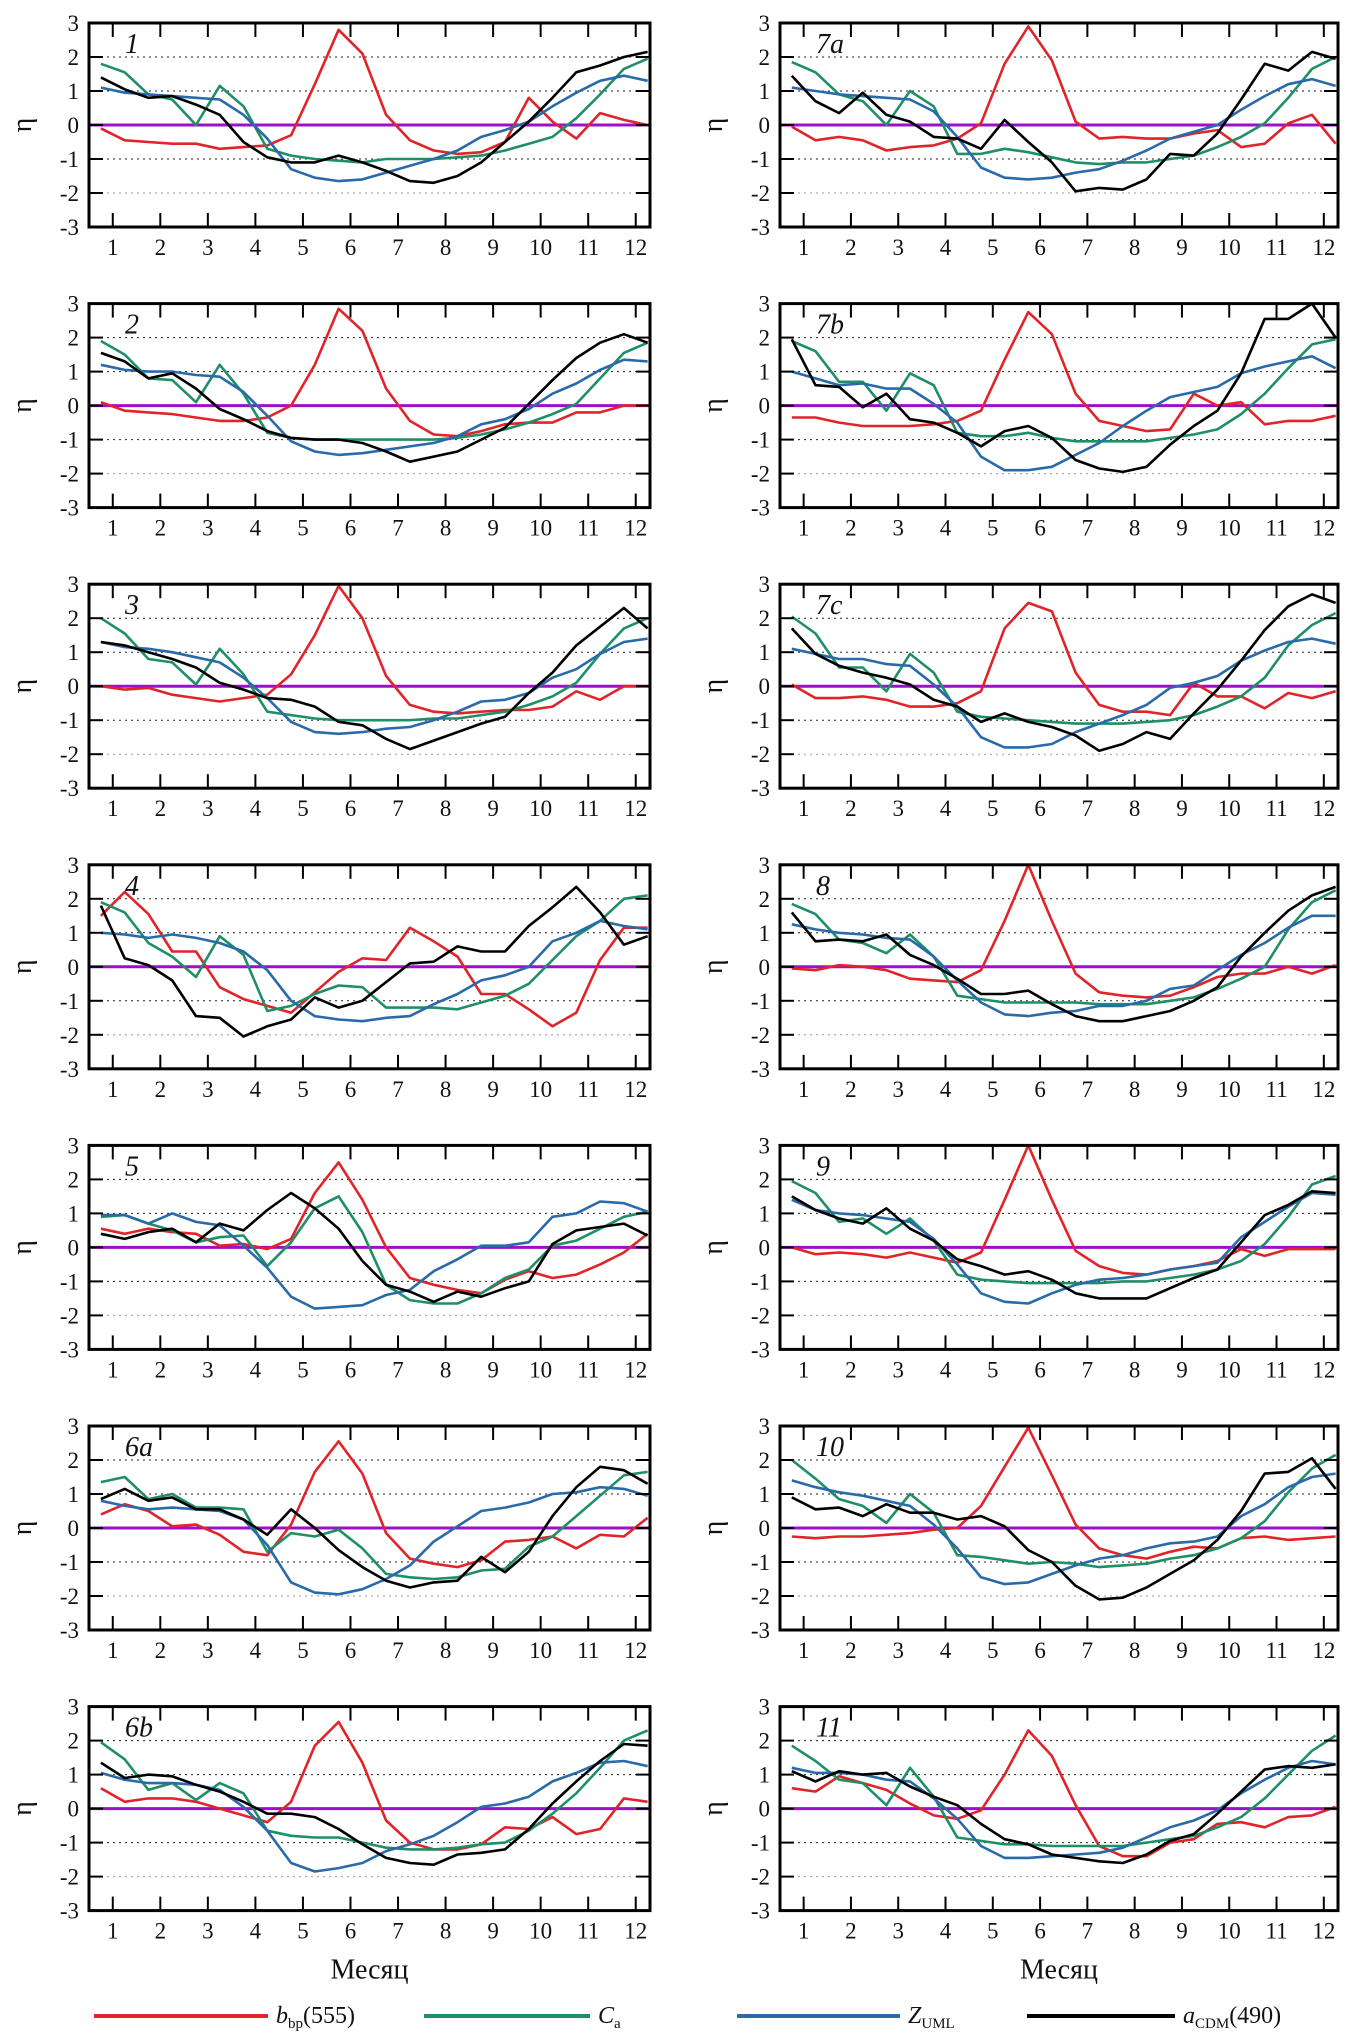 Image resolution: width=1364 pixels, height=2042 pixels. Describe the element at coordinates (139, 1447) in the screenshot. I see `panel-label: 6a` at that location.